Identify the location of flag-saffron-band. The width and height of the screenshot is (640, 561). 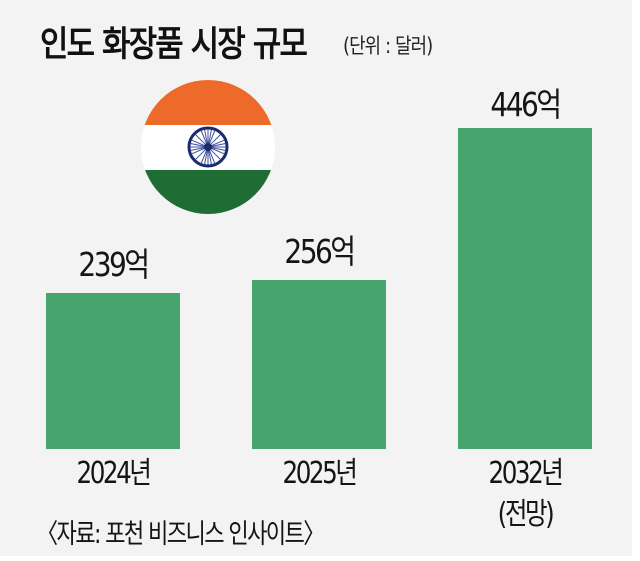
(208, 102).